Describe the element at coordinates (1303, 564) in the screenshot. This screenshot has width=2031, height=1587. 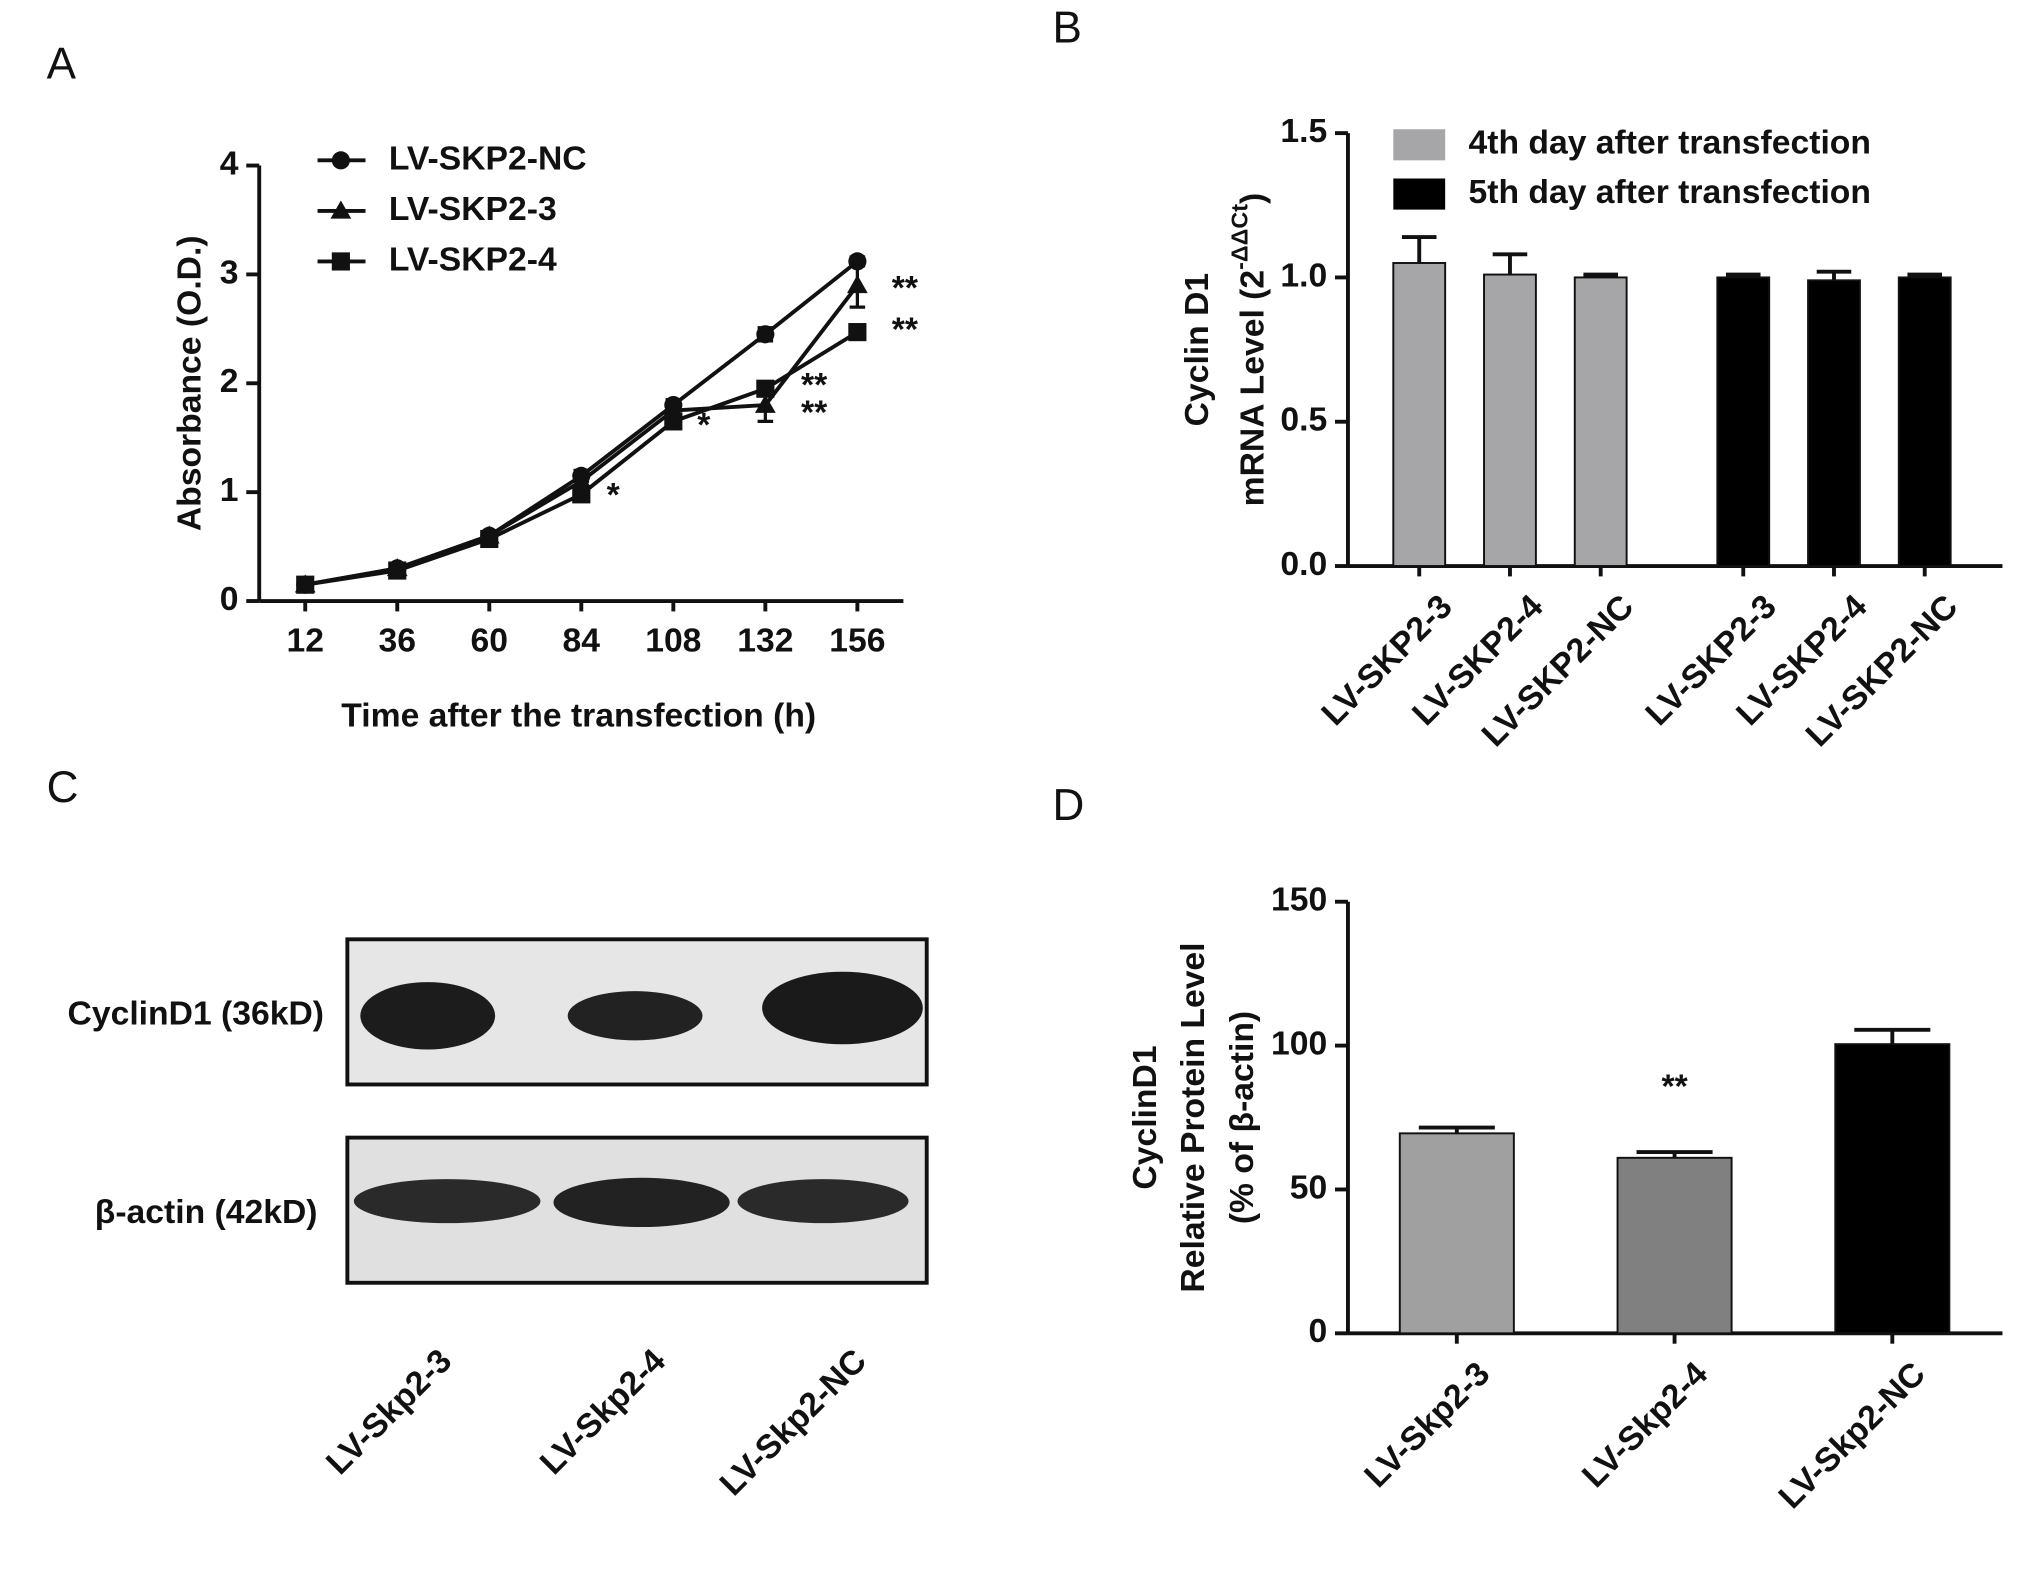
I see `y-tick-label: 0.0` at that location.